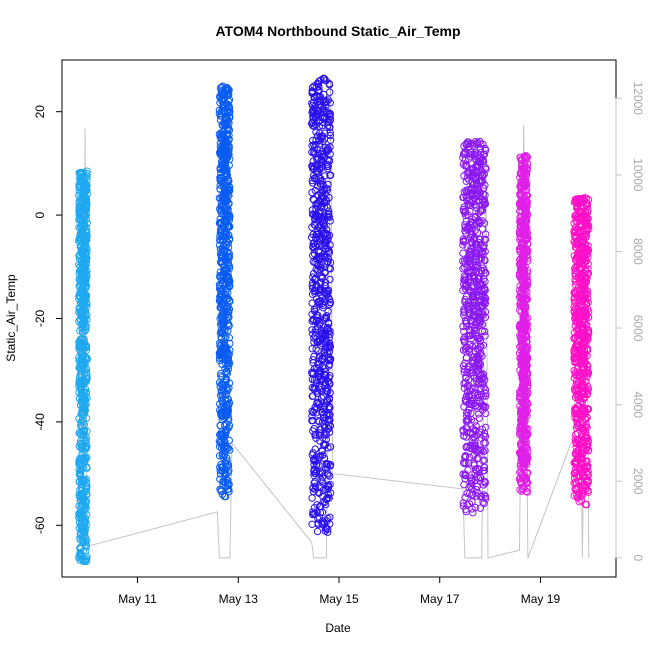 The width and height of the screenshot is (650, 650). What do you see at coordinates (11, 318) in the screenshot?
I see `y-axis-label: Static_Air_Temp` at bounding box center [11, 318].